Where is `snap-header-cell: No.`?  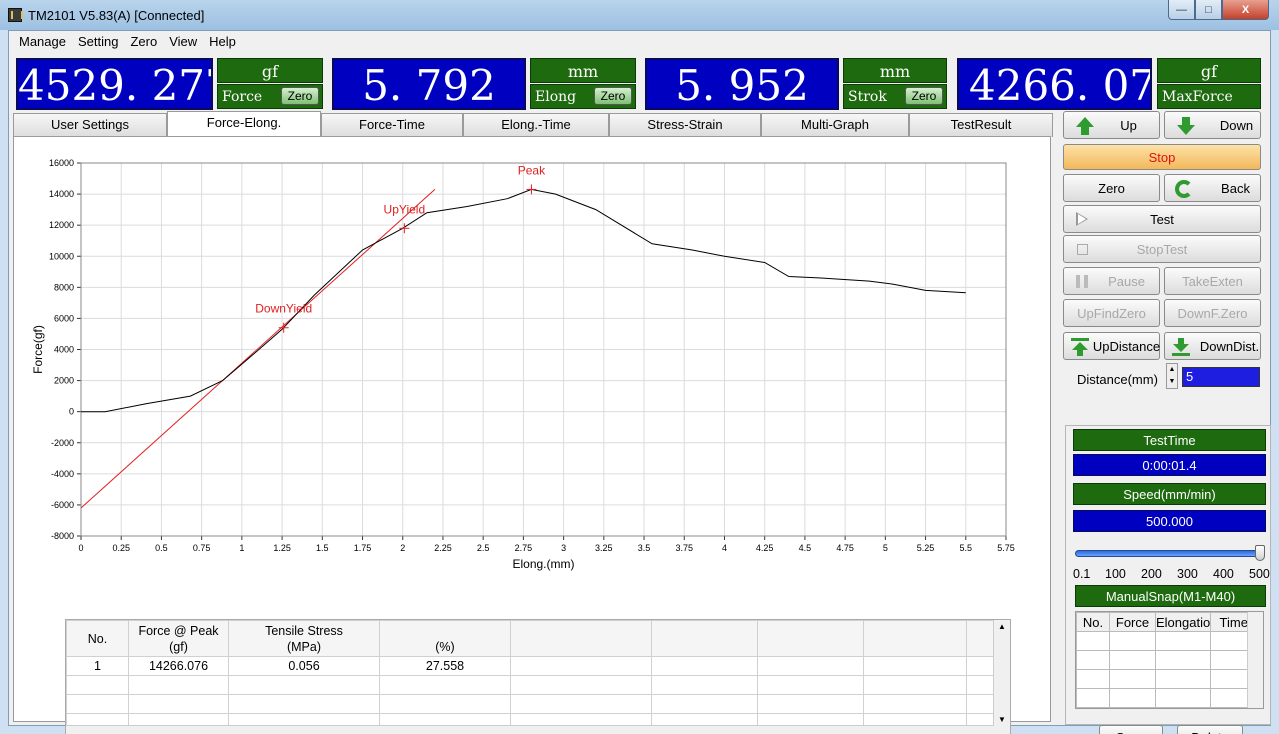
snap-header-cell: No. is located at coordinates (1093, 622).